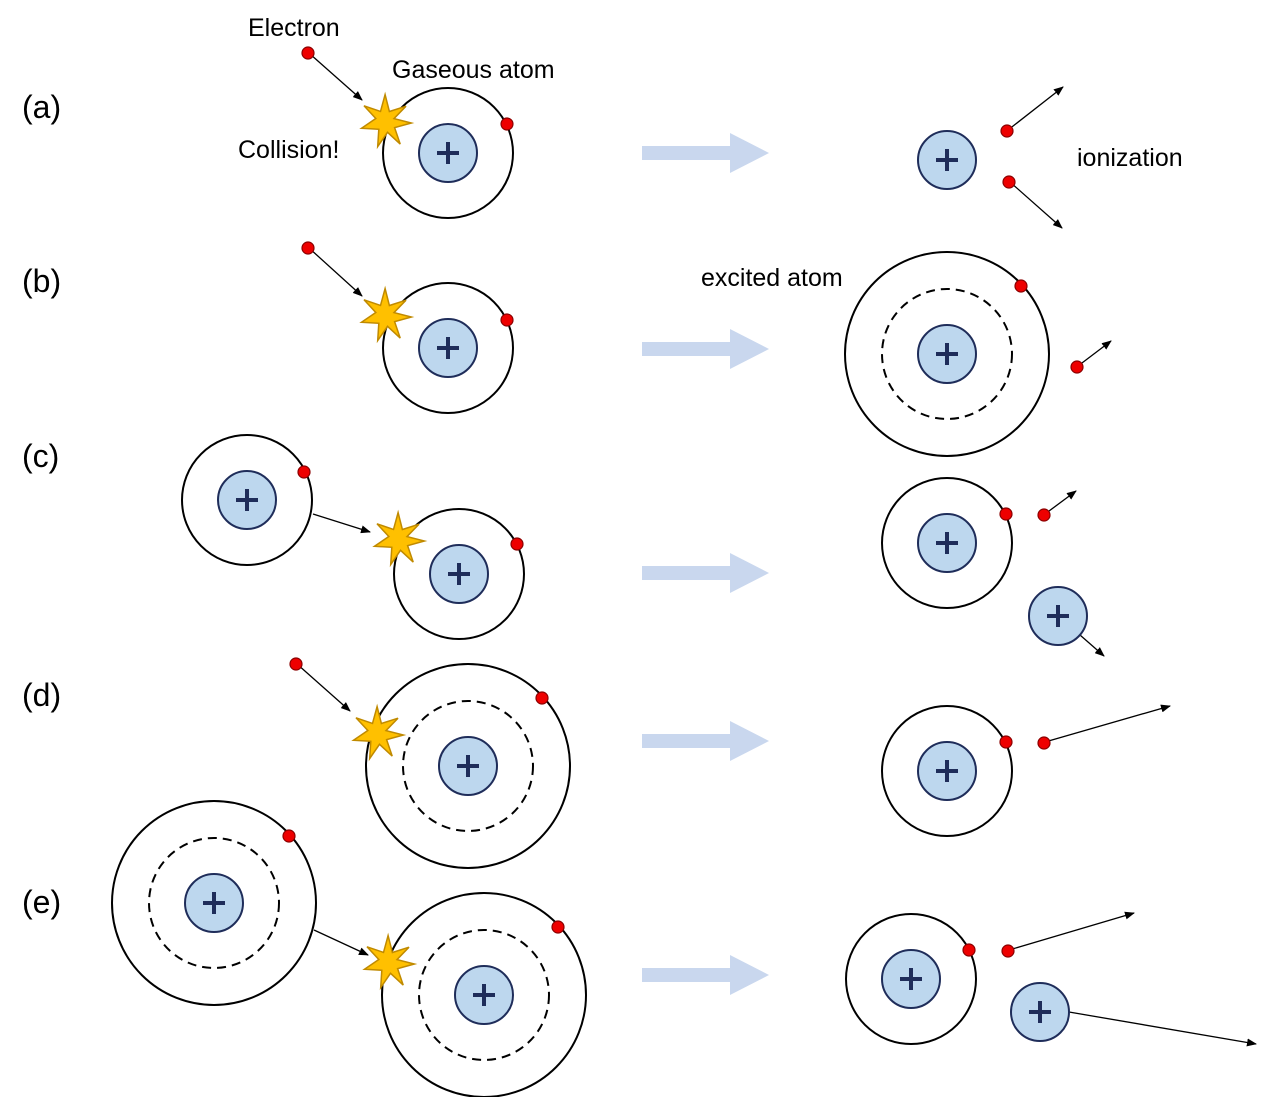  What do you see at coordinates (705, 573) in the screenshot?
I see `process-arrow-c` at bounding box center [705, 573].